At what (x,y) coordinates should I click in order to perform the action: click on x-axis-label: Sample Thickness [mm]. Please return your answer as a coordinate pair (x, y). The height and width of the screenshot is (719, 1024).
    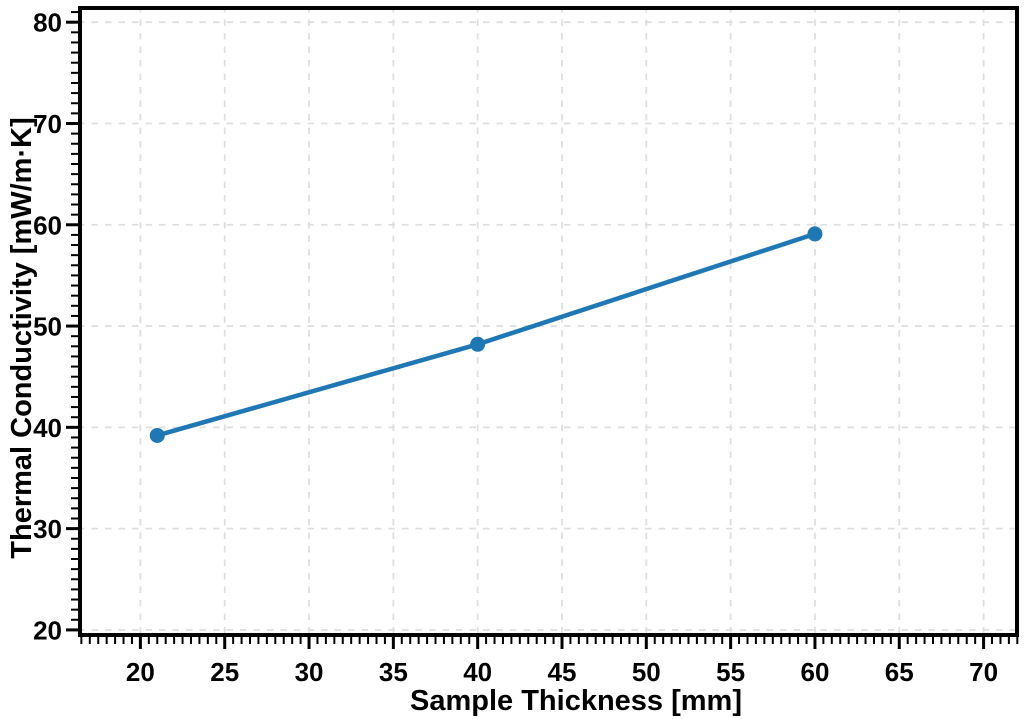
    Looking at the image, I should click on (576, 701).